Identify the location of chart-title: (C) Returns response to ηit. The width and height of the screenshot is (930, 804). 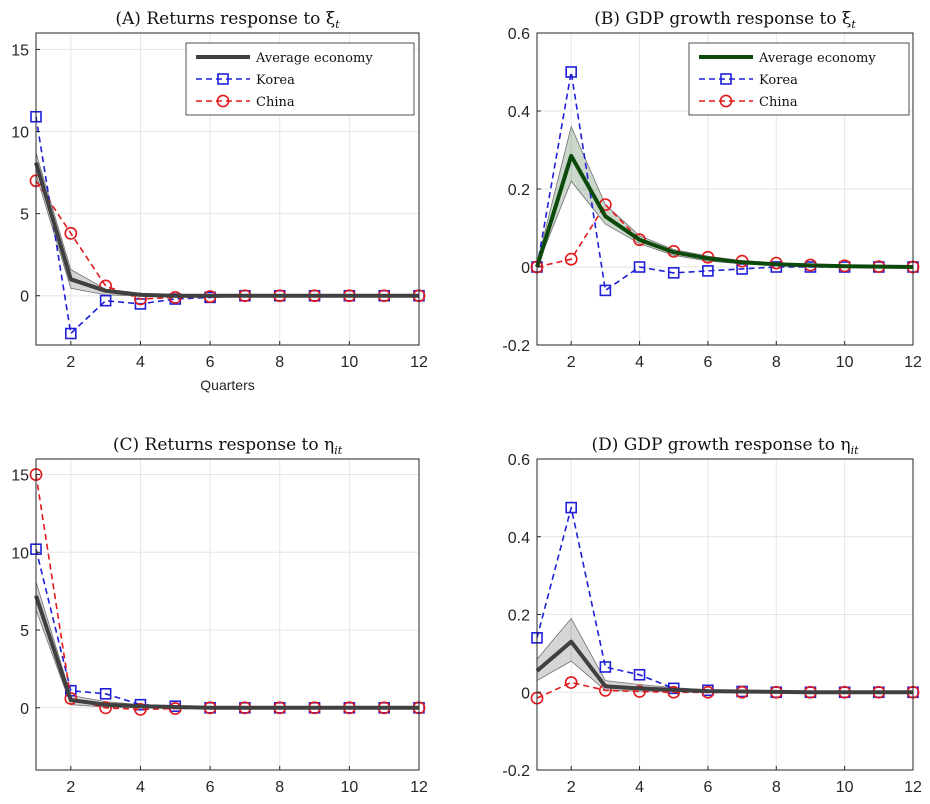
(228, 446).